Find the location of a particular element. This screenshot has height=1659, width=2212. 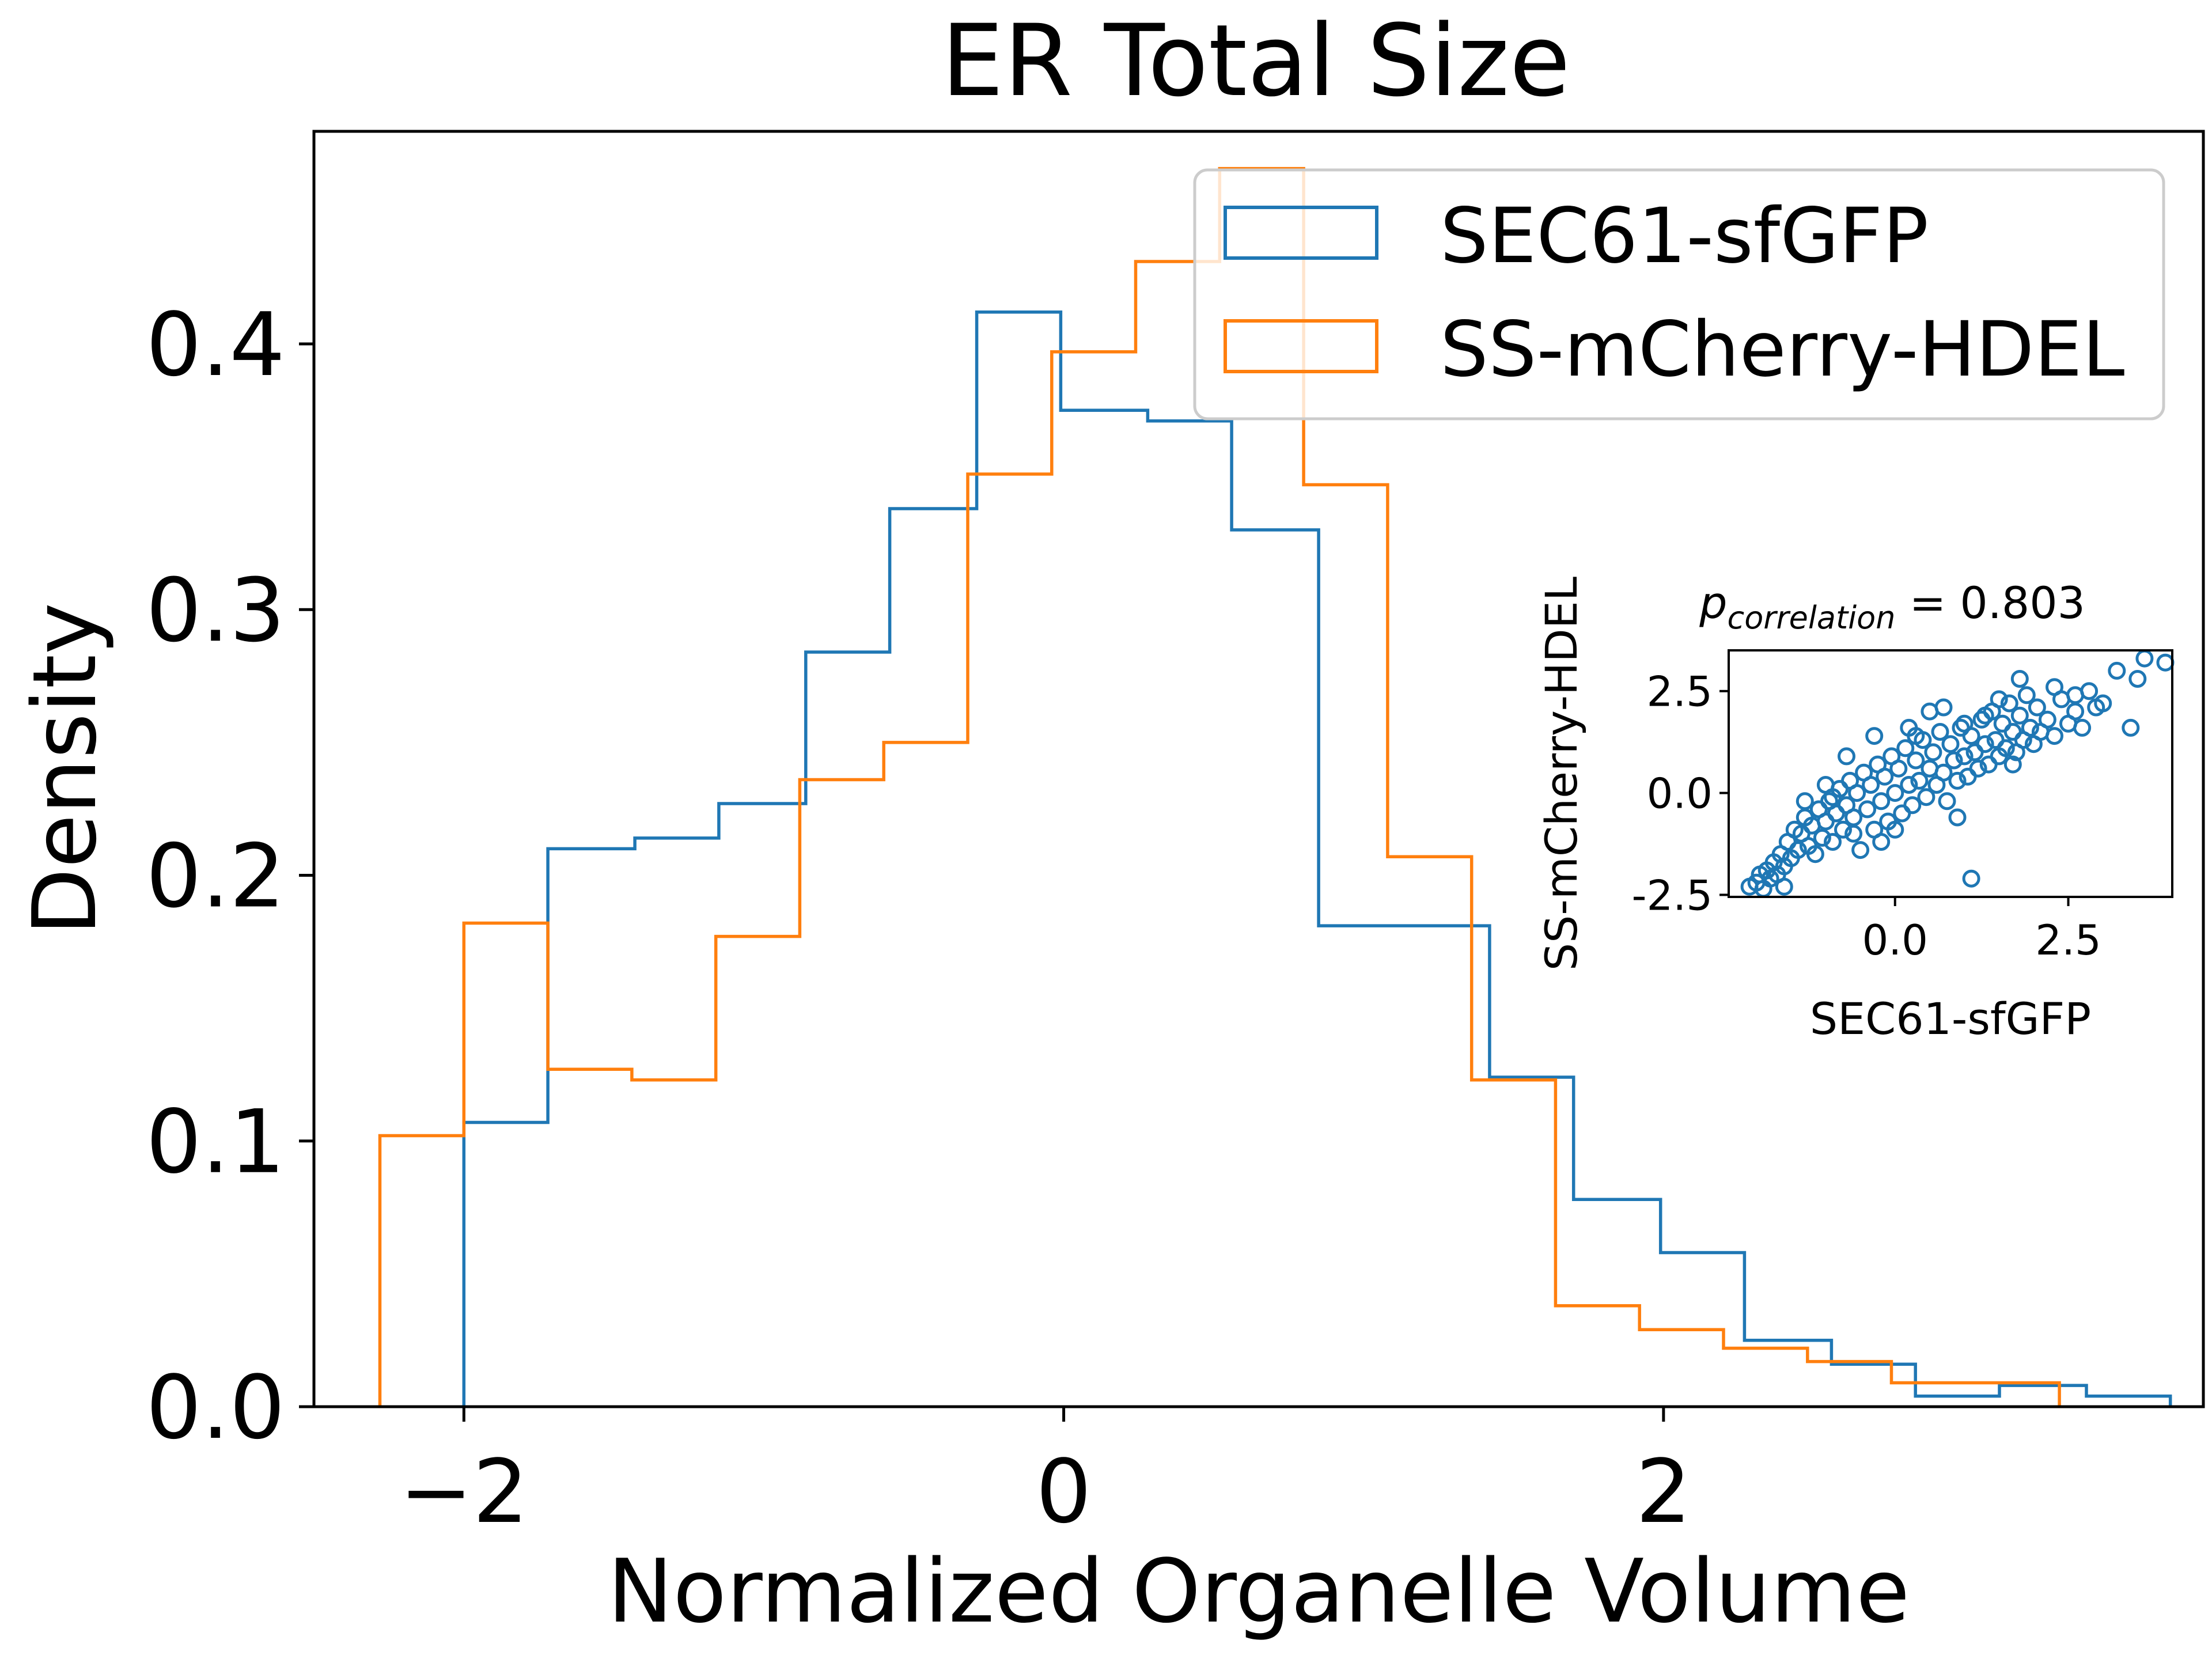

inset-y-tick-label: 0.0 is located at coordinates (1679, 794).